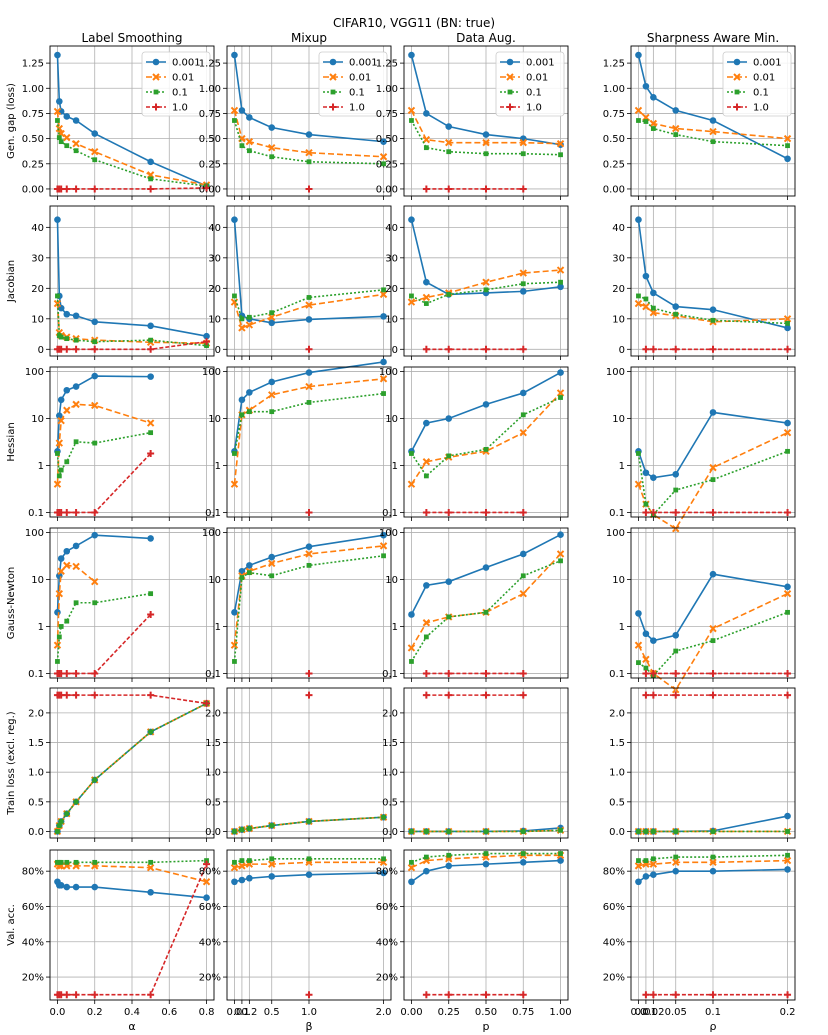 This screenshot has height=1035, width=828. I want to click on legend-label: 0.01, so click(764, 78).